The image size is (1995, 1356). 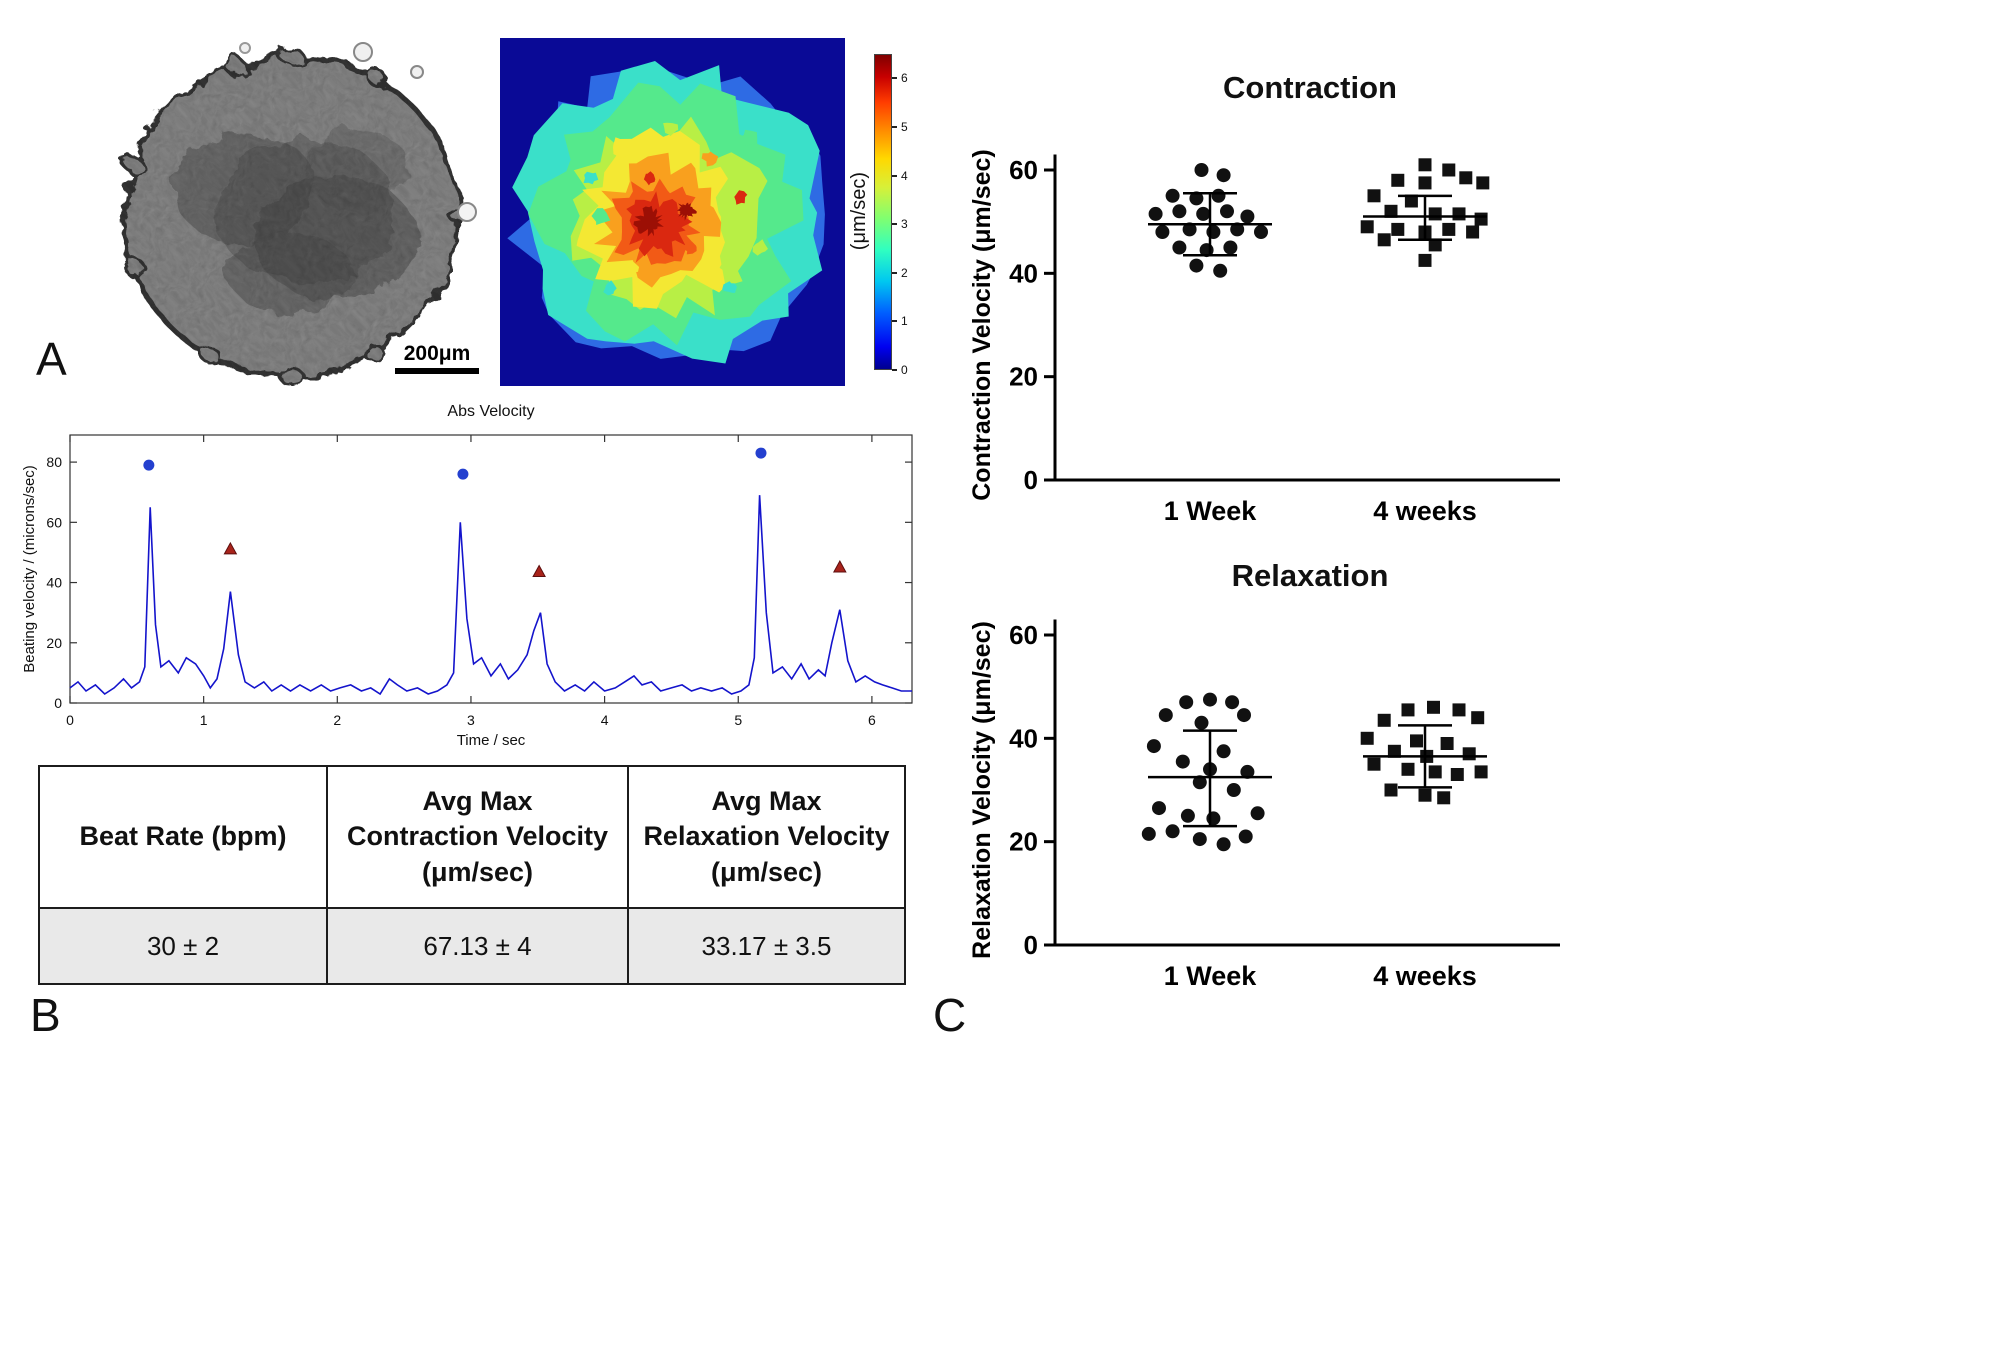 I want to click on velocity-heatmap, so click(x=672, y=212).